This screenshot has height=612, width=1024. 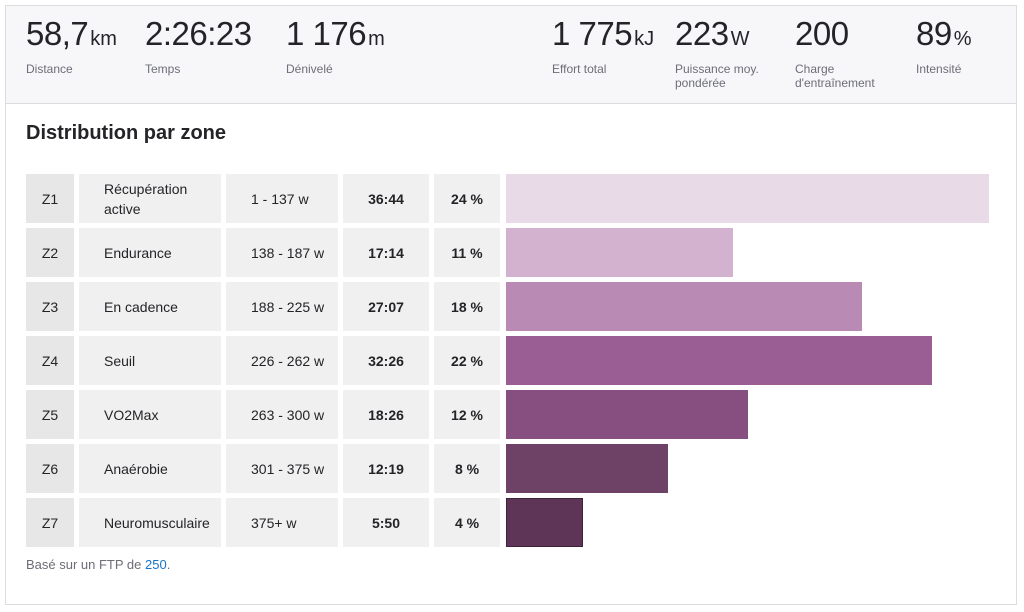 I want to click on zone-row: Z4 Seuil 226 - 262 w 32:26 22 %, so click(x=508, y=360).